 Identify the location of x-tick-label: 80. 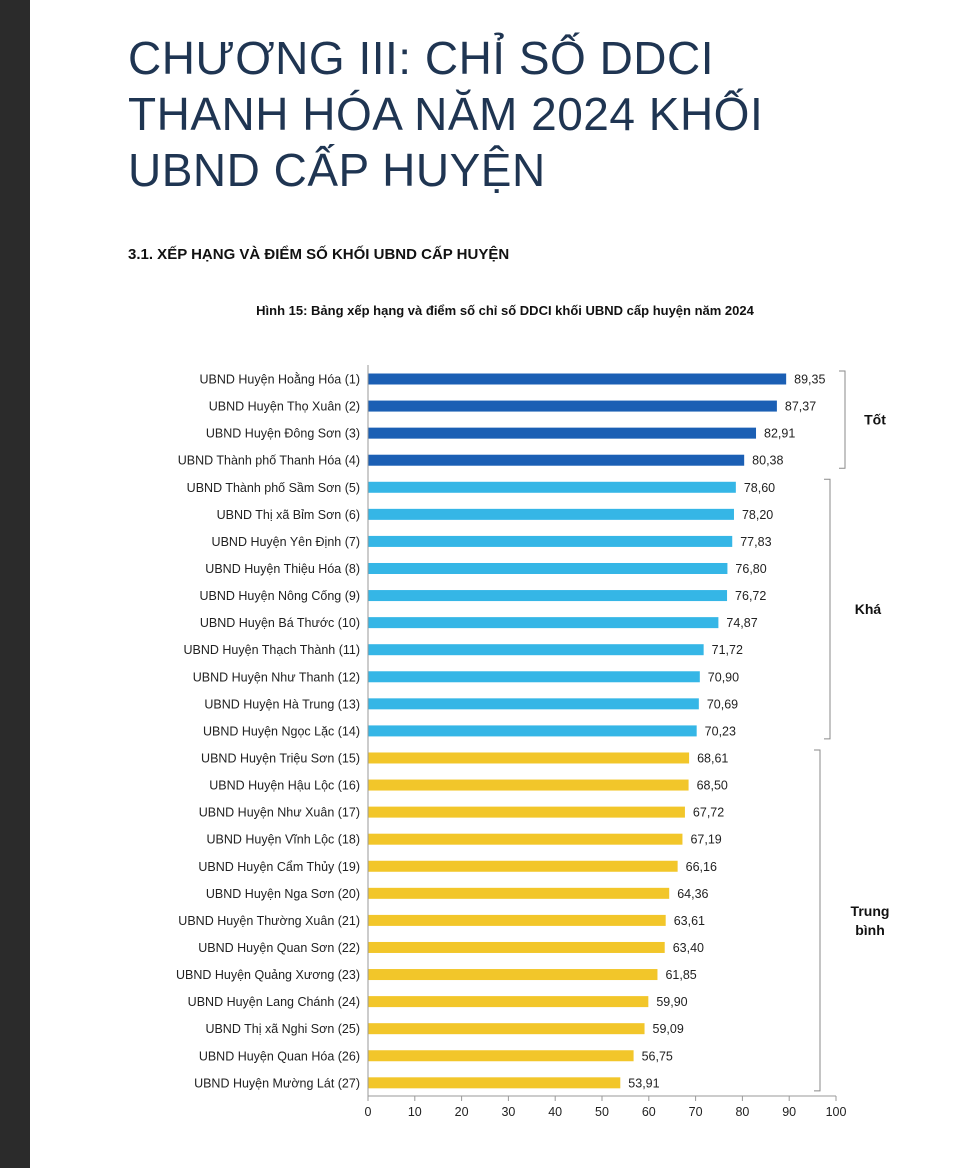
(742, 1112).